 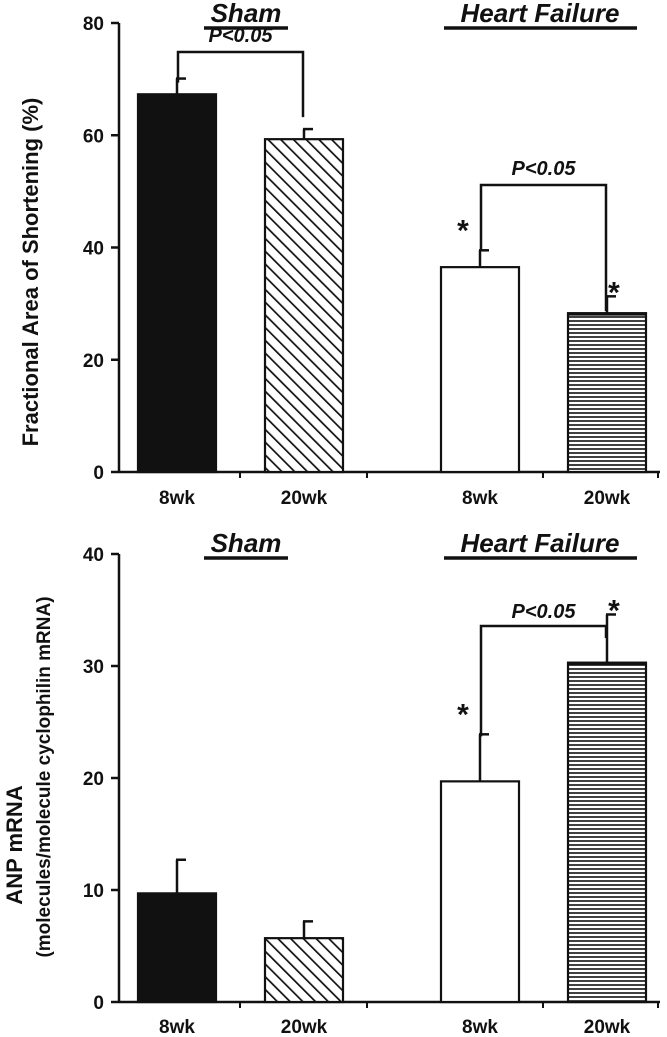 I want to click on y-axis-subtitle: (molecules/molecule cyclophilin mRNA), so click(x=44, y=776).